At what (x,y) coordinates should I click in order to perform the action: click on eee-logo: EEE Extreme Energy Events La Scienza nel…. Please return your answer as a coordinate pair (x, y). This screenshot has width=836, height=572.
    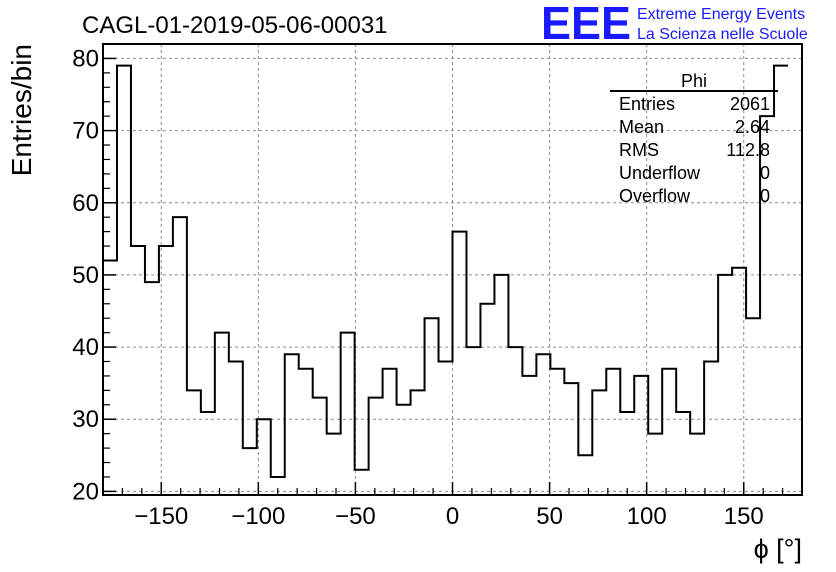
    Looking at the image, I should click on (674, 24).